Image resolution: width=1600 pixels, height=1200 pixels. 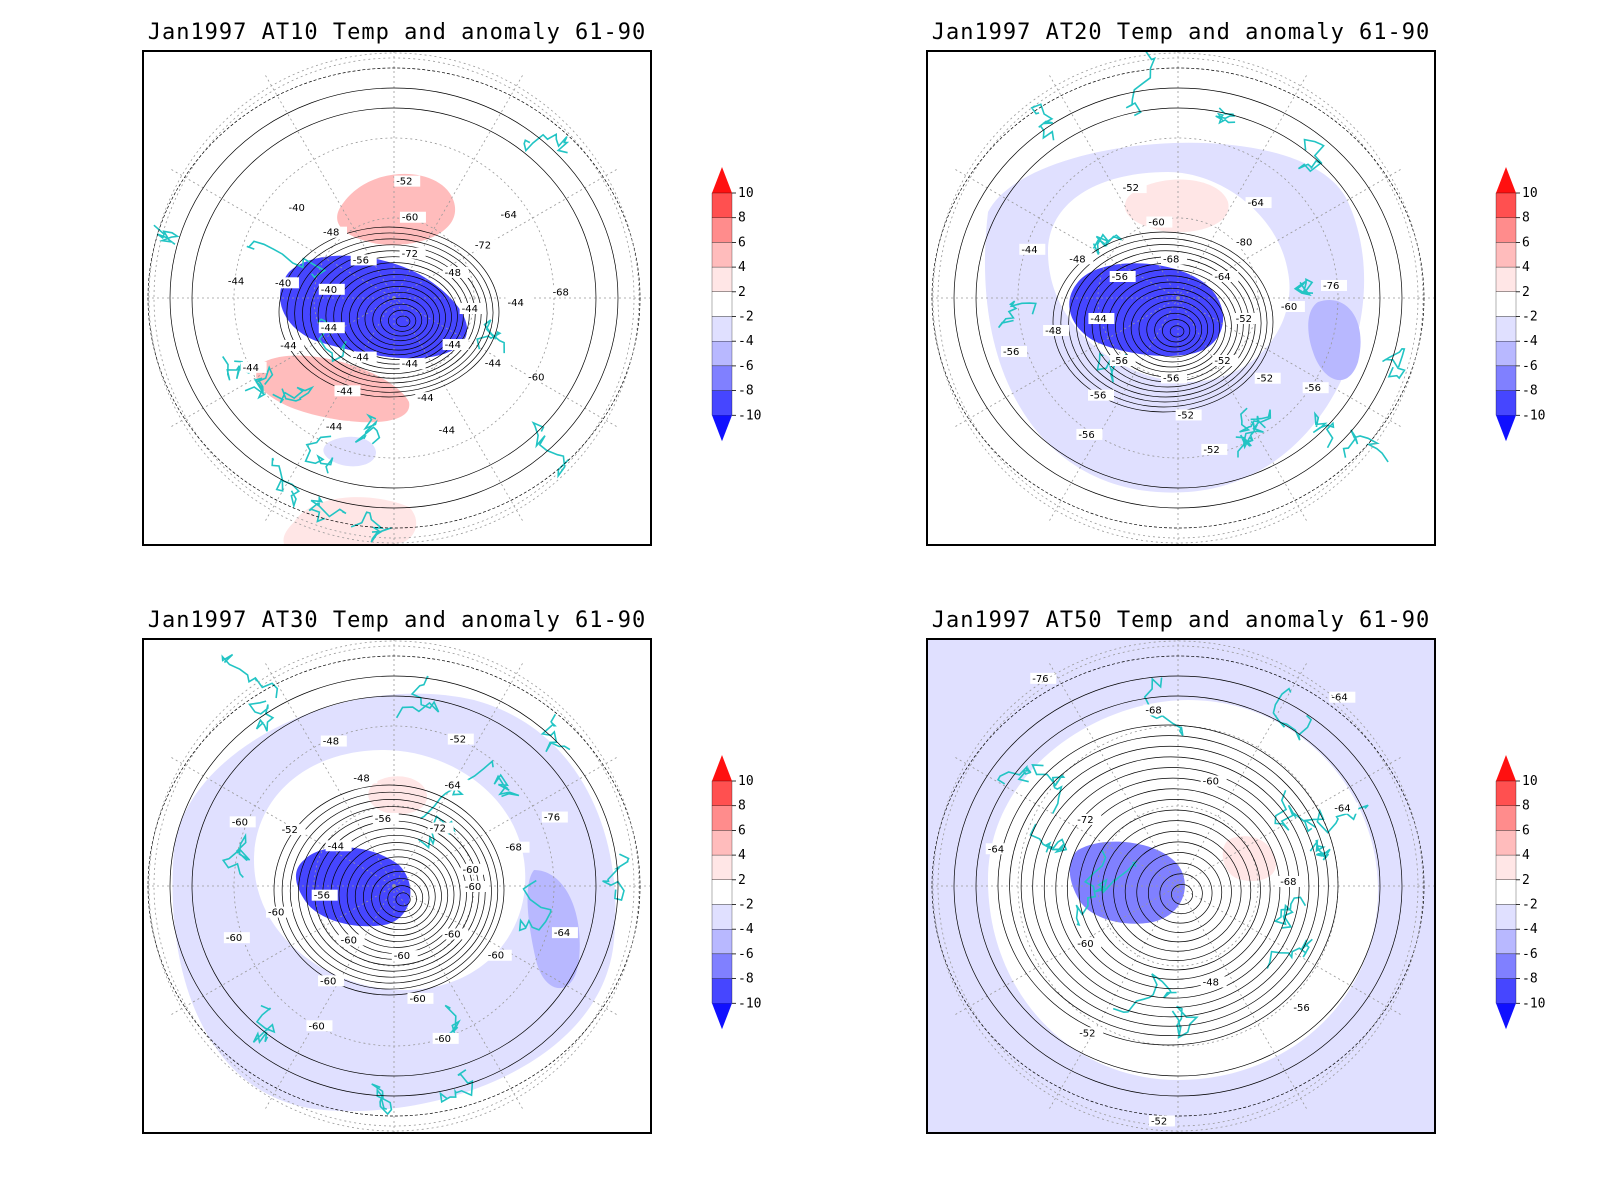 I want to click on panel-title: Jan1997 AT10 Temp and anomaly 61-90, so click(x=397, y=32).